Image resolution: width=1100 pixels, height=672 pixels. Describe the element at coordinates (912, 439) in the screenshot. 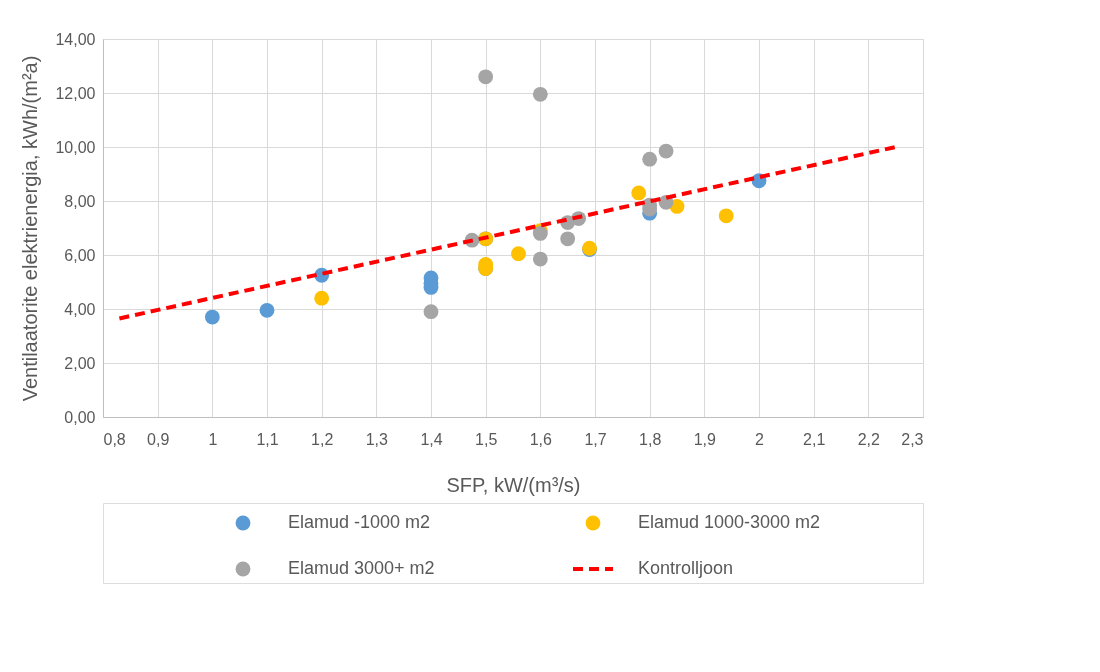

I see `x-tick-label: 2,3` at that location.